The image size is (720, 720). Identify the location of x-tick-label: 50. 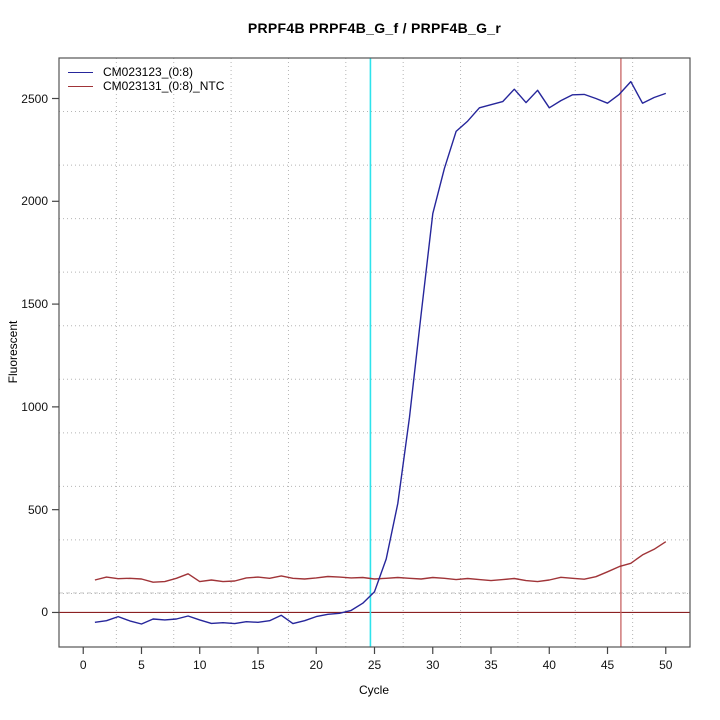
(666, 665).